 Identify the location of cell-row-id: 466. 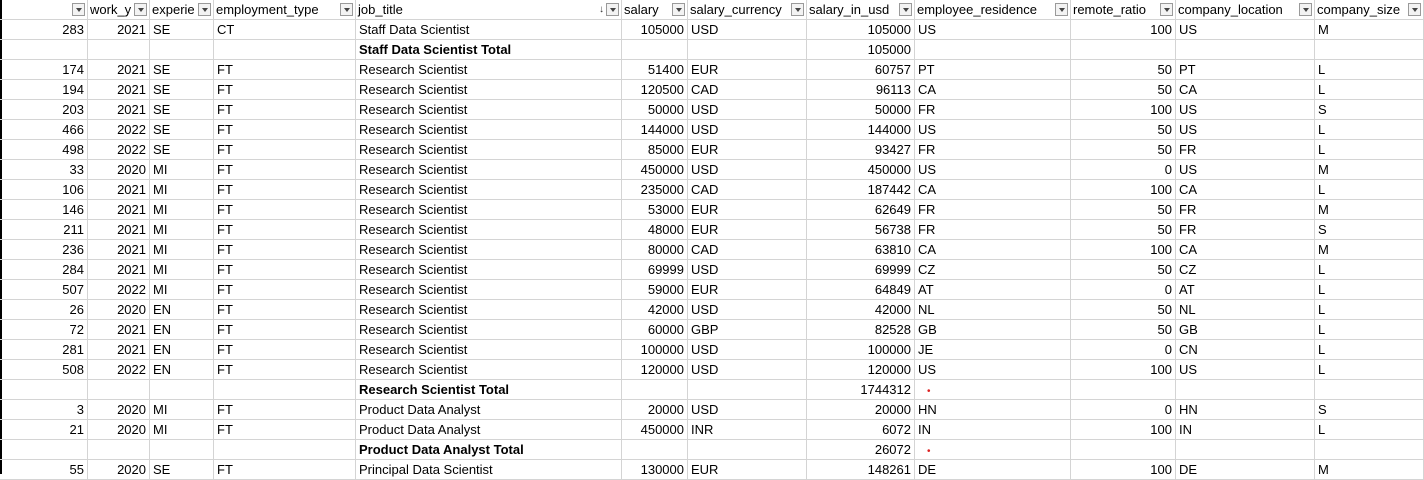
(44, 129).